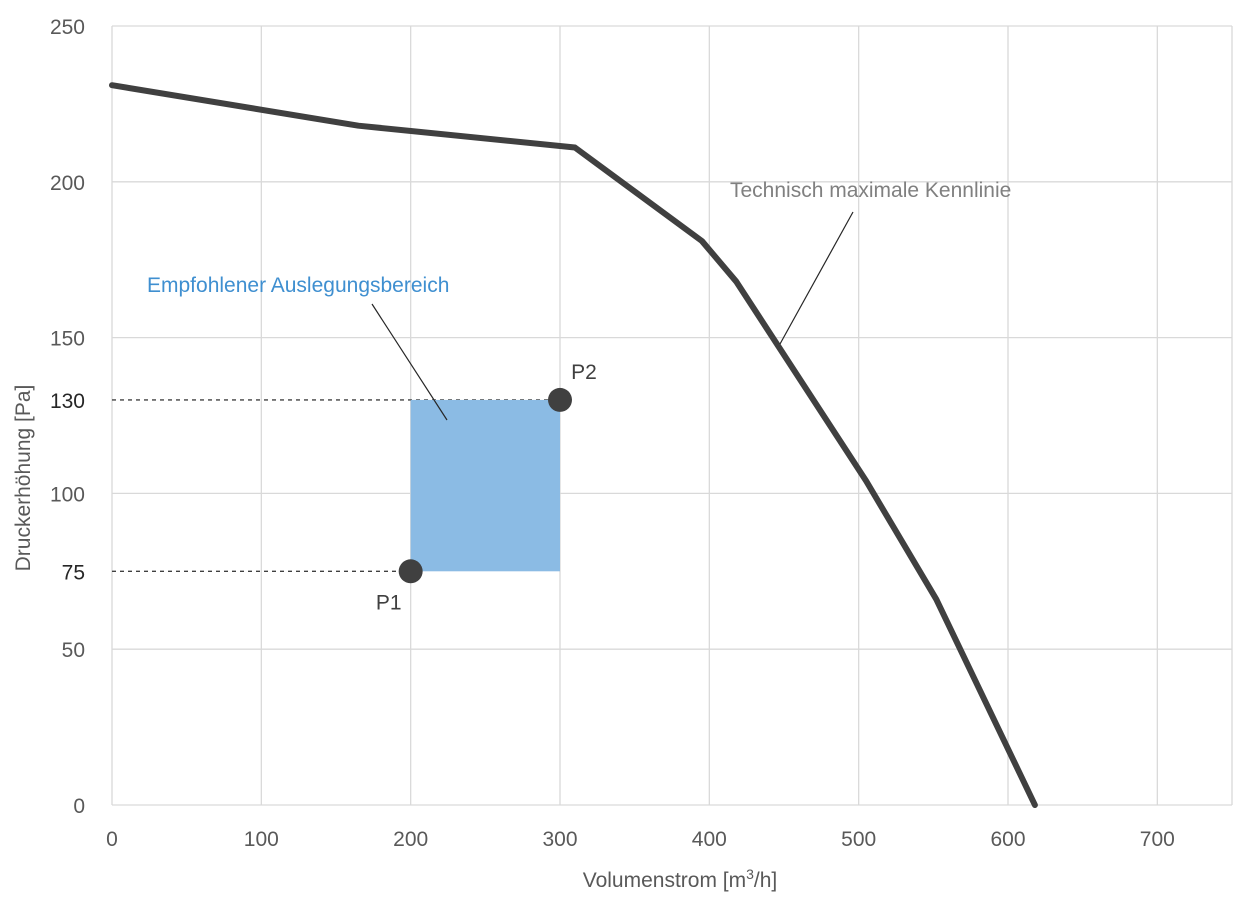 The width and height of the screenshot is (1247, 901). I want to click on y-axis-title: Druckerhöhung [Pa], so click(23, 478).